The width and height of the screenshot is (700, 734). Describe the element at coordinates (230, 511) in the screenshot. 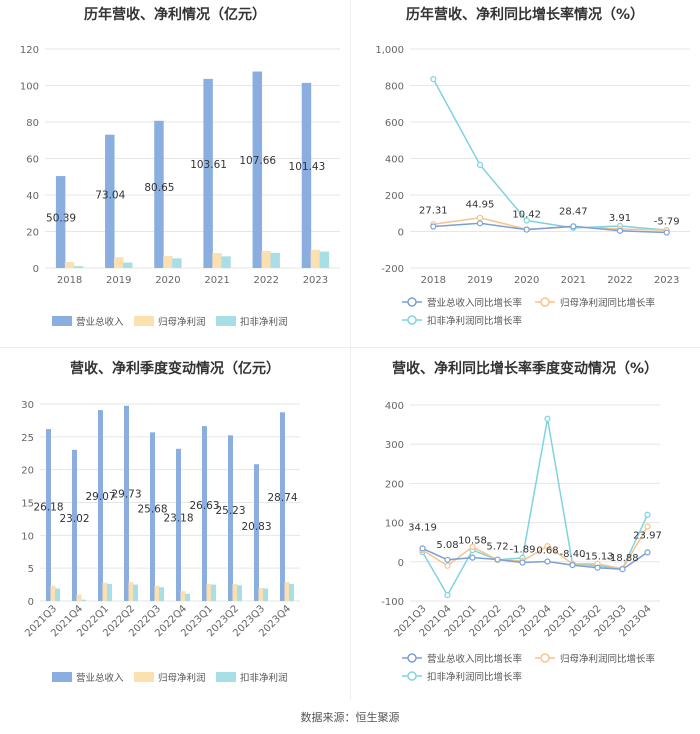

I see `data-label: 25.23` at that location.